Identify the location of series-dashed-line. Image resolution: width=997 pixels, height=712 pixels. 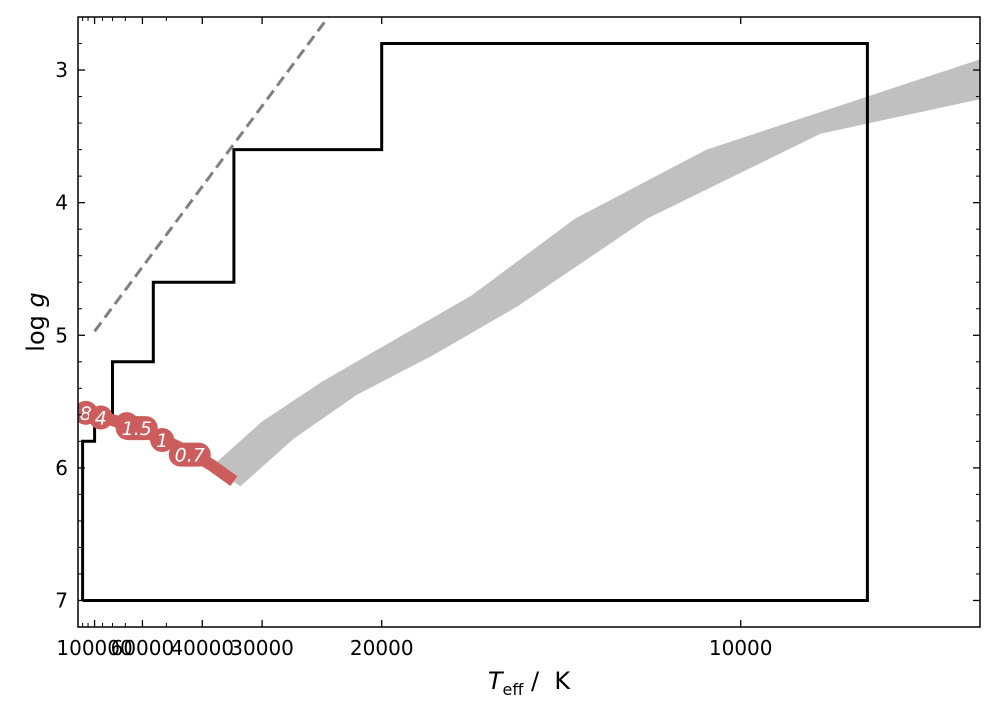
(211, 175).